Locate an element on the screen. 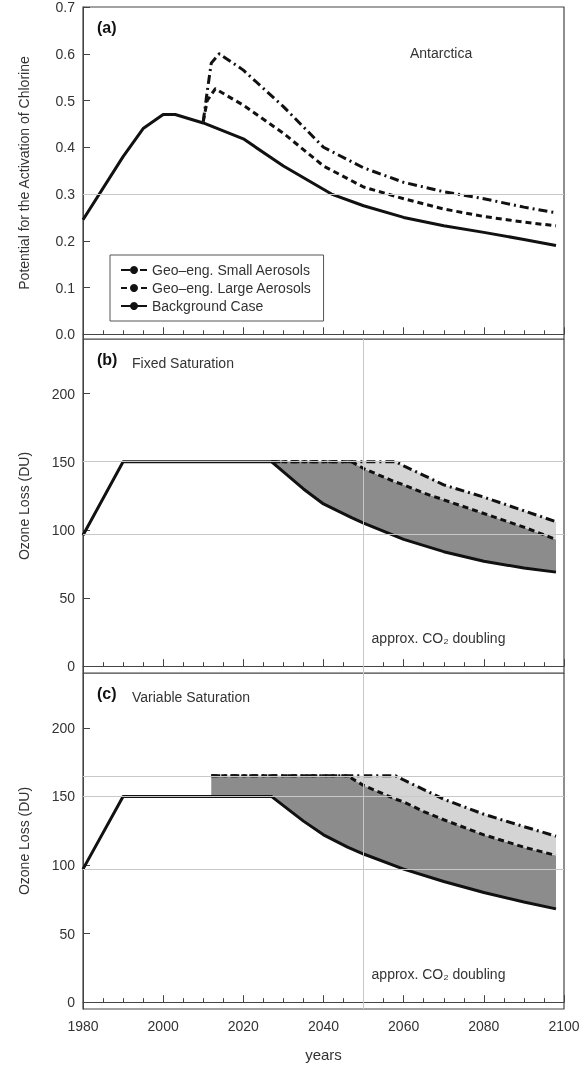 The width and height of the screenshot is (585, 1073). x-tick-label: 2080 is located at coordinates (484, 1026).